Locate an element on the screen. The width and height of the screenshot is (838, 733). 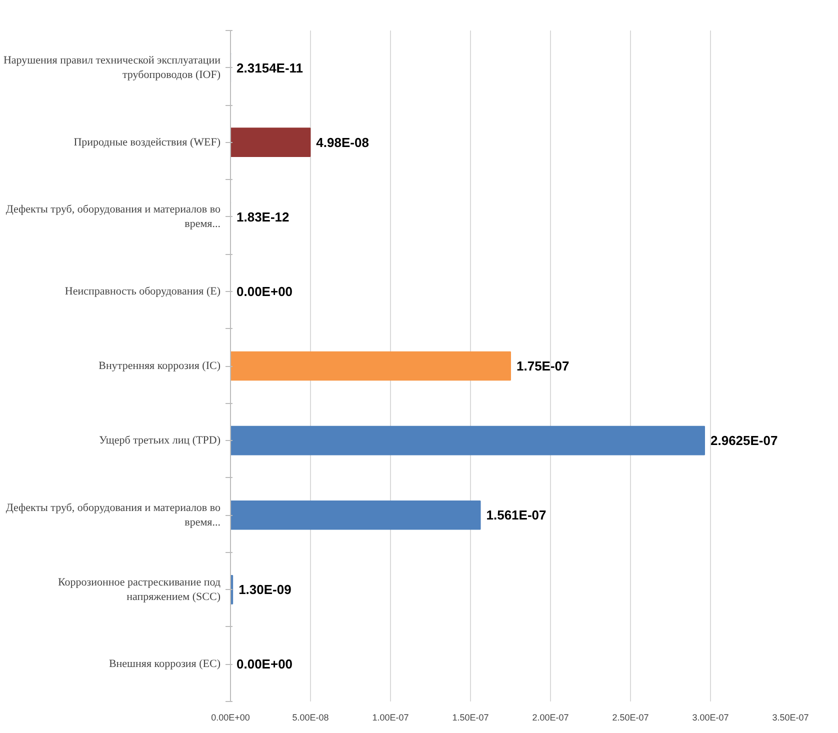
x-tick-label: 5.00E-08 is located at coordinates (310, 717).